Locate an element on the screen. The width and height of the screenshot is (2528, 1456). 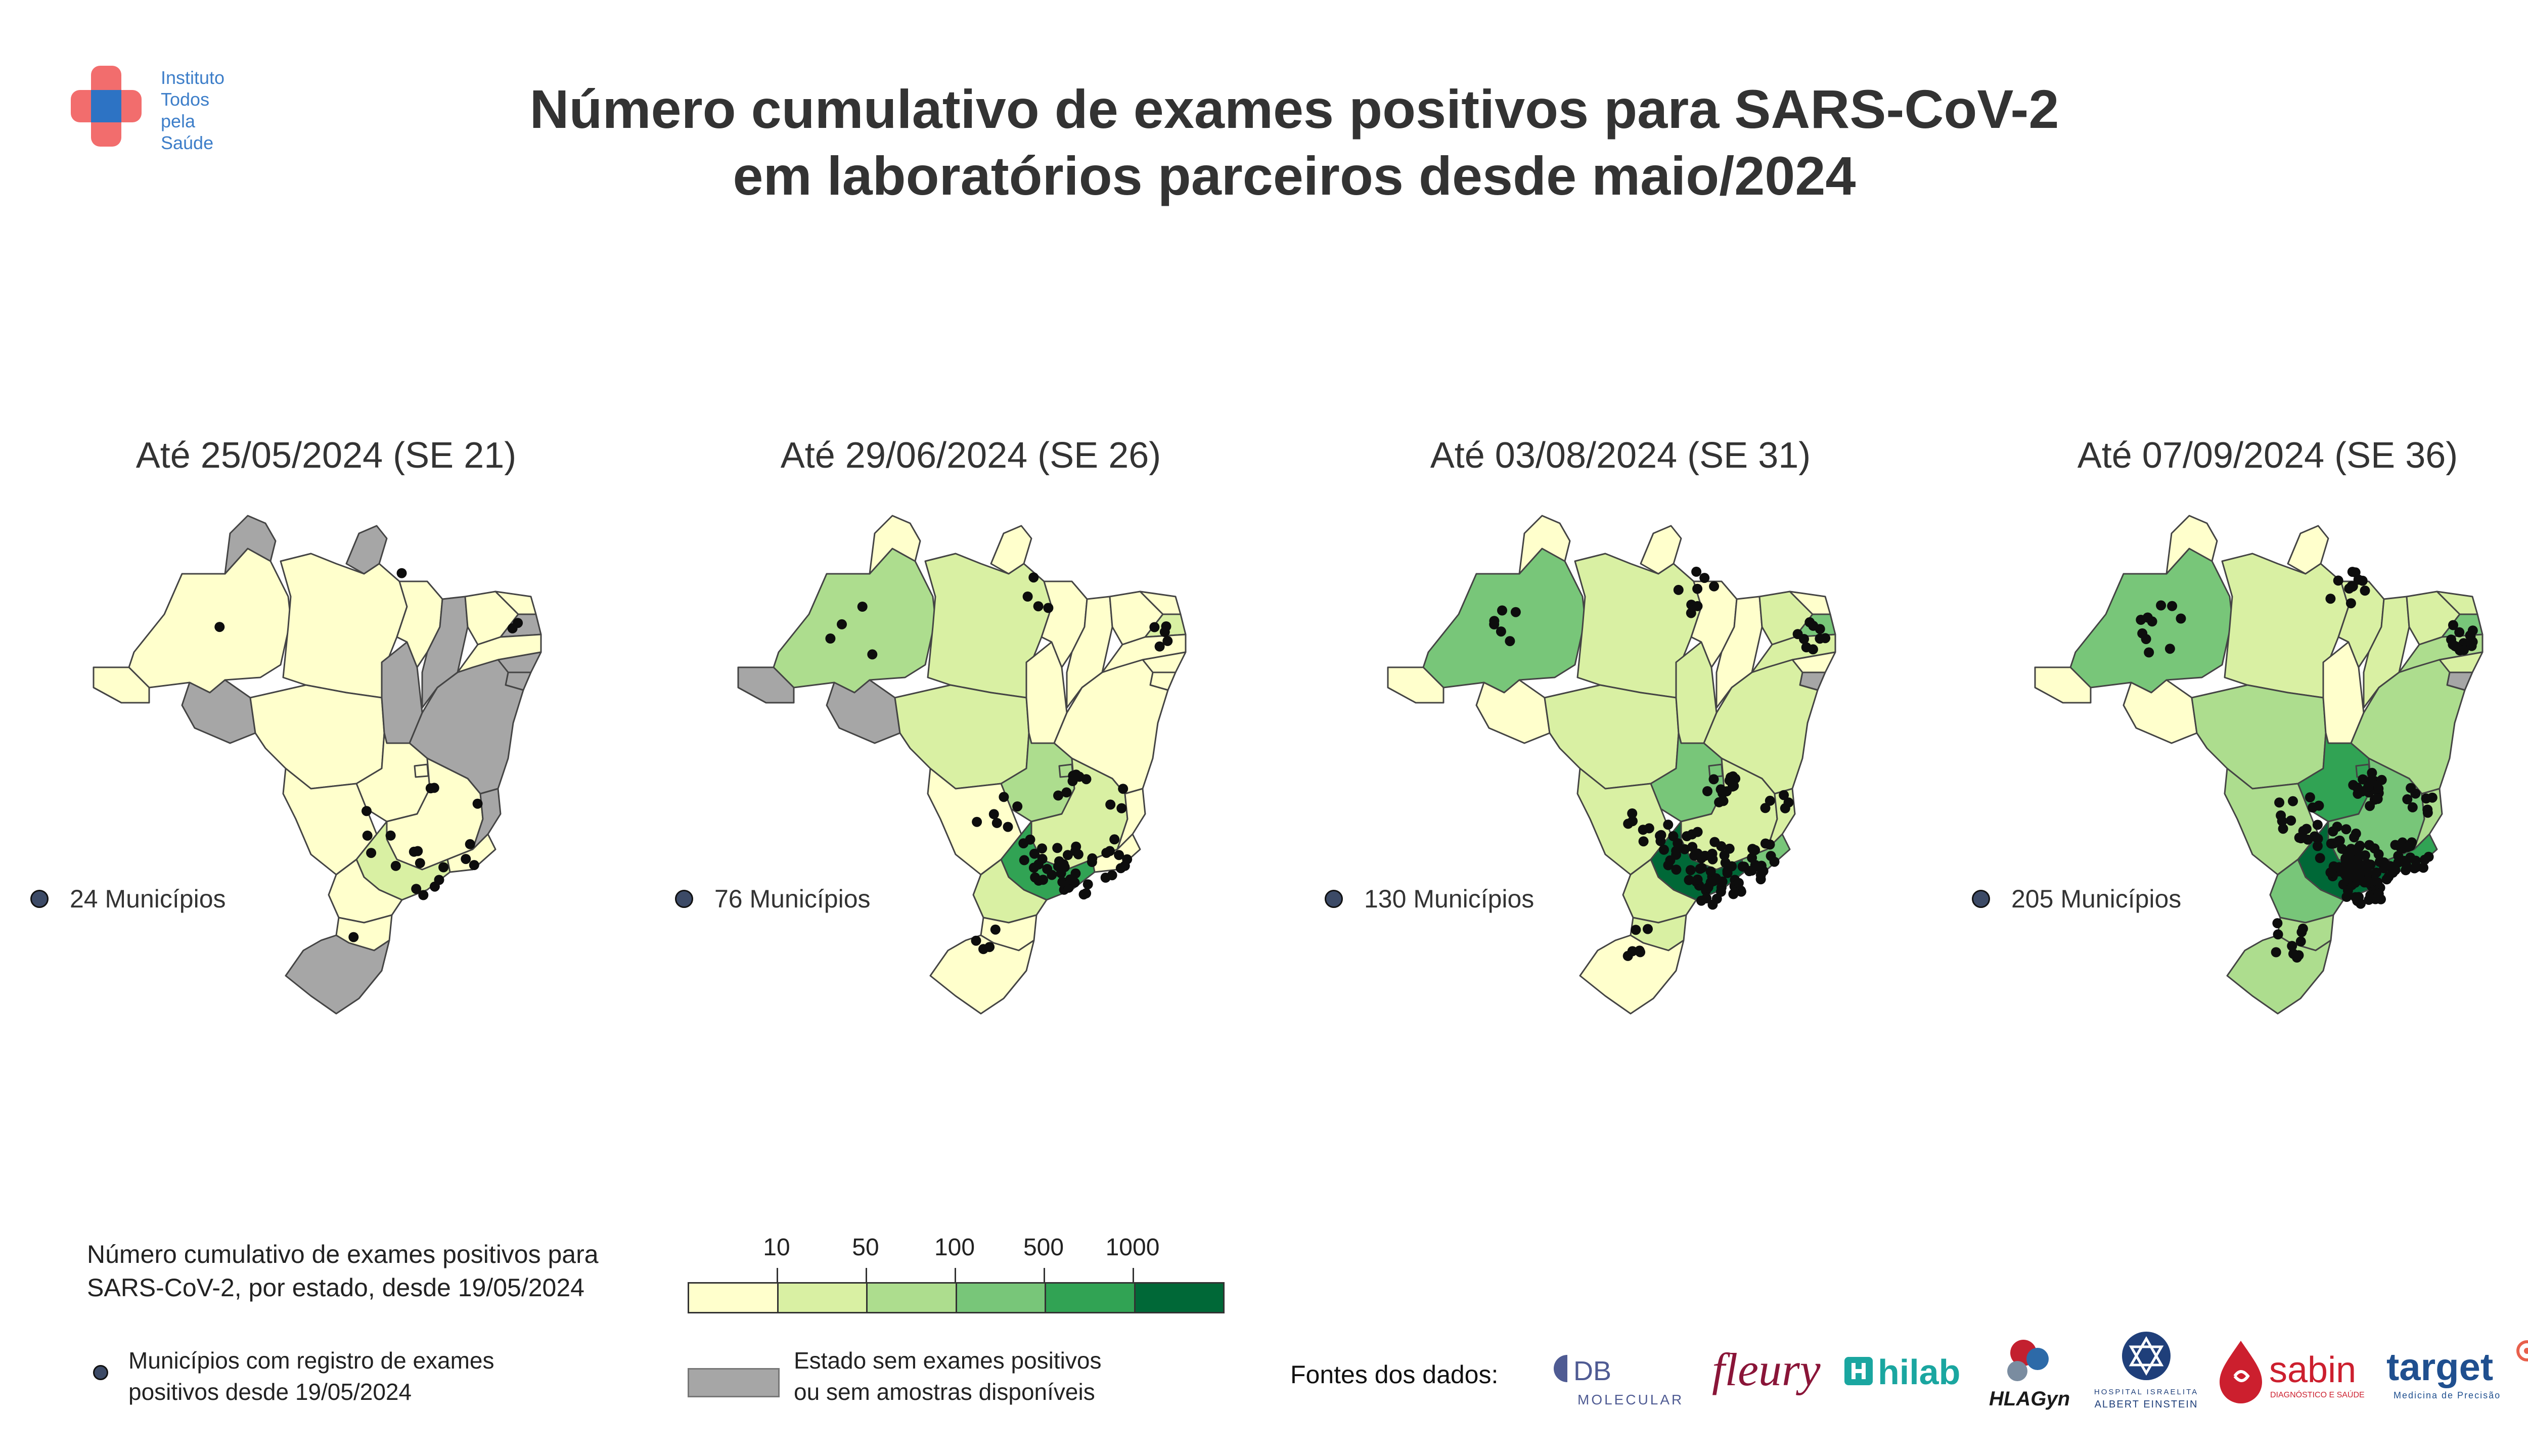
logo-text: HLAGyn is located at coordinates (2030, 1399).